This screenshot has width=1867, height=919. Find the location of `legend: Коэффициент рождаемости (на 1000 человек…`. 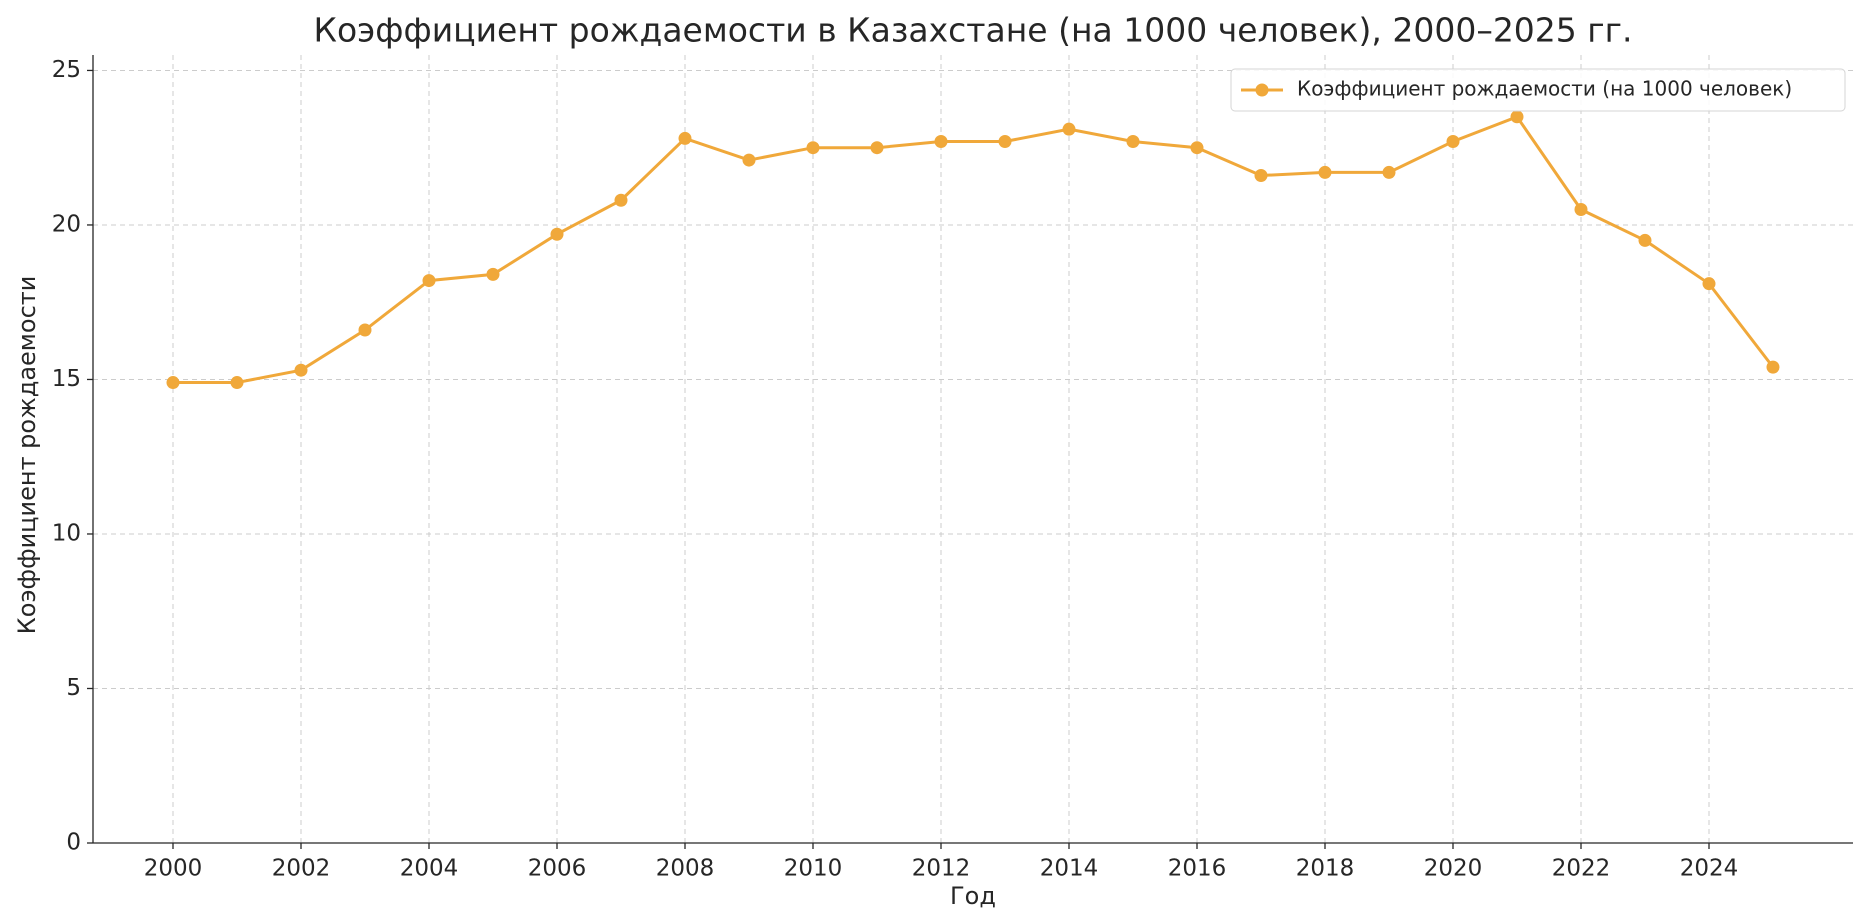

legend: Коэффициент рождаемости (на 1000 человек… is located at coordinates (1538, 90).